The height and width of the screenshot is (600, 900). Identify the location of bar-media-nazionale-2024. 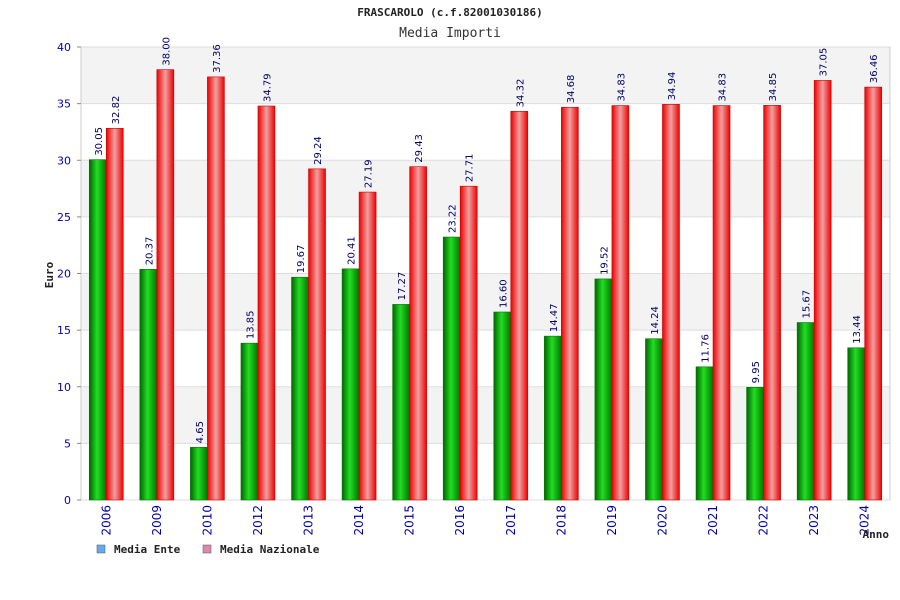
(873, 293).